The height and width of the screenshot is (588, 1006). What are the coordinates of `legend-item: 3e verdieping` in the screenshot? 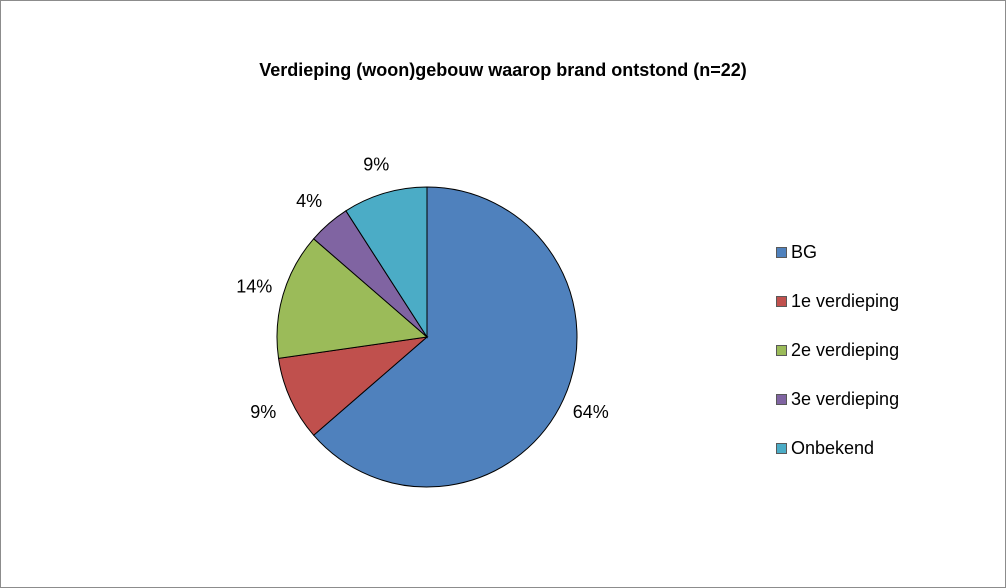 It's located at (837, 399).